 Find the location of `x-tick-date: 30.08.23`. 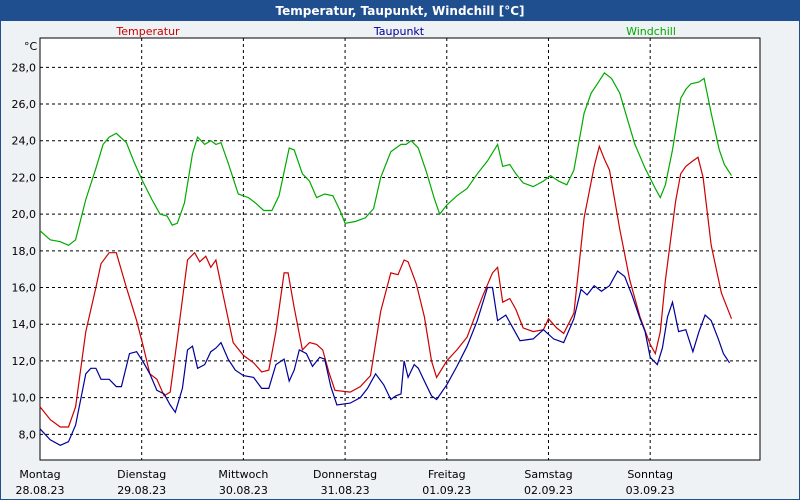

x-tick-date: 30.08.23 is located at coordinates (243, 490).